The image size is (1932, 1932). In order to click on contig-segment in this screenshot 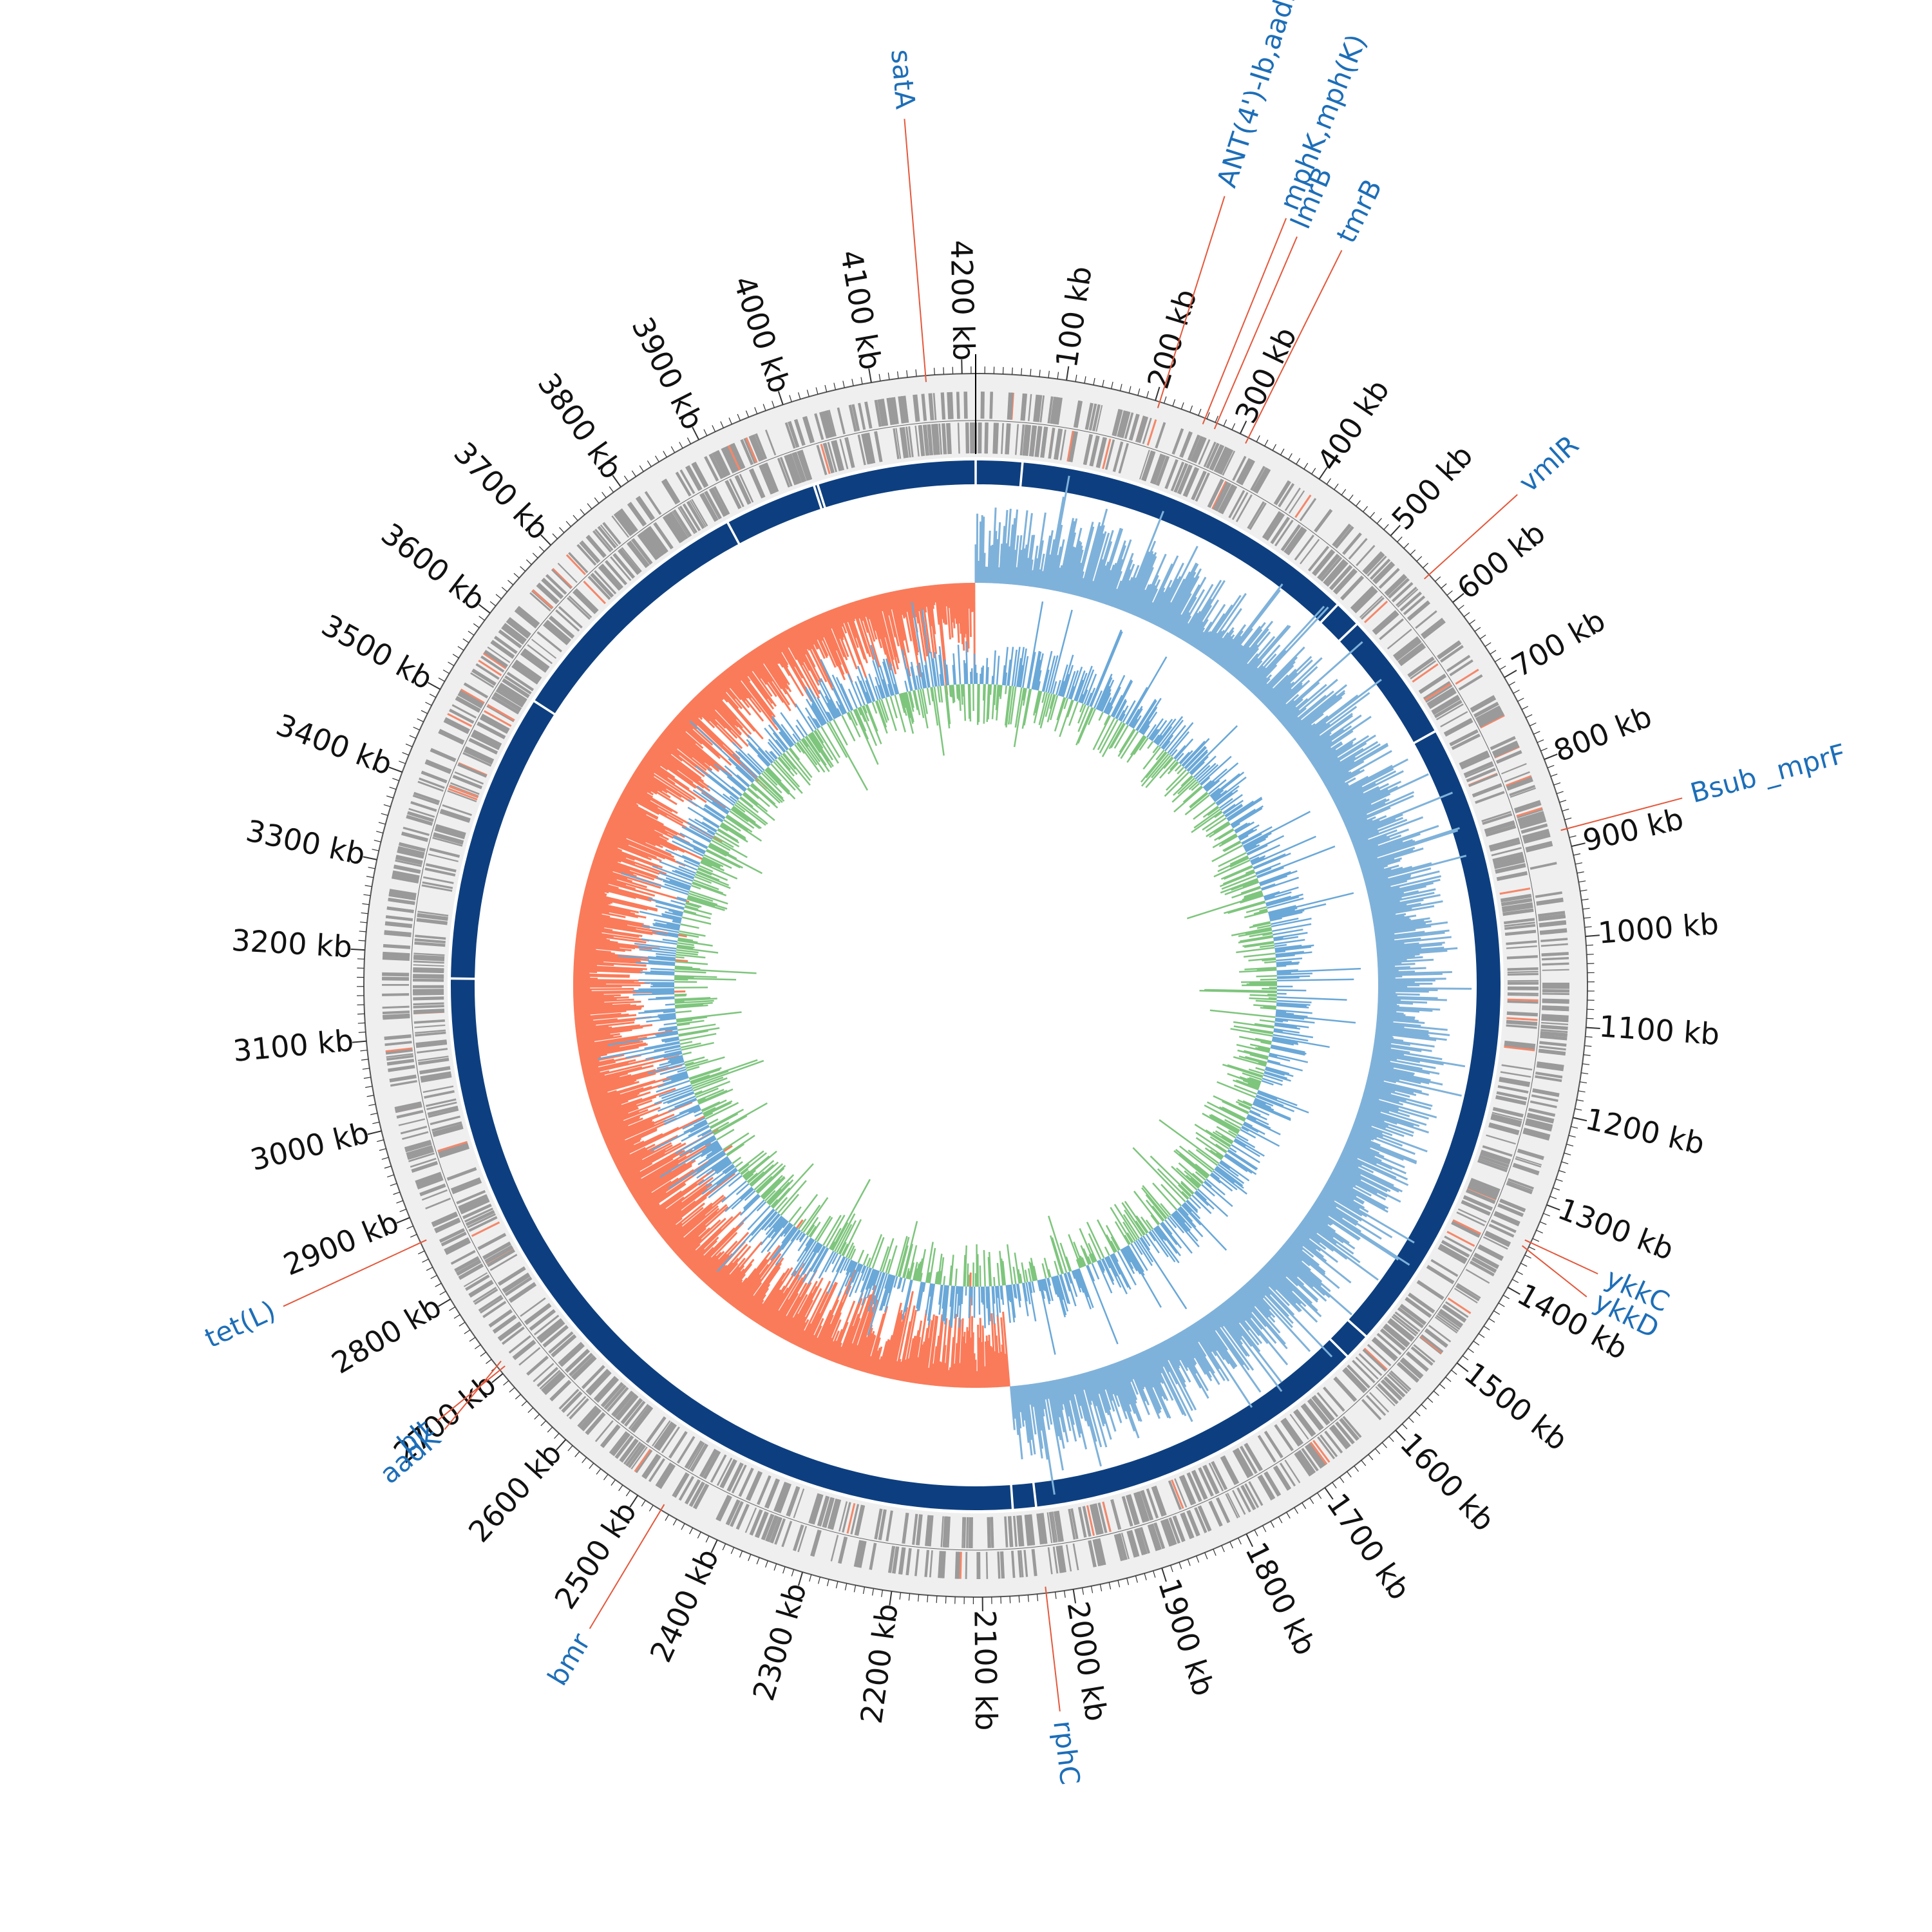, I will do `click(637, 619)`.